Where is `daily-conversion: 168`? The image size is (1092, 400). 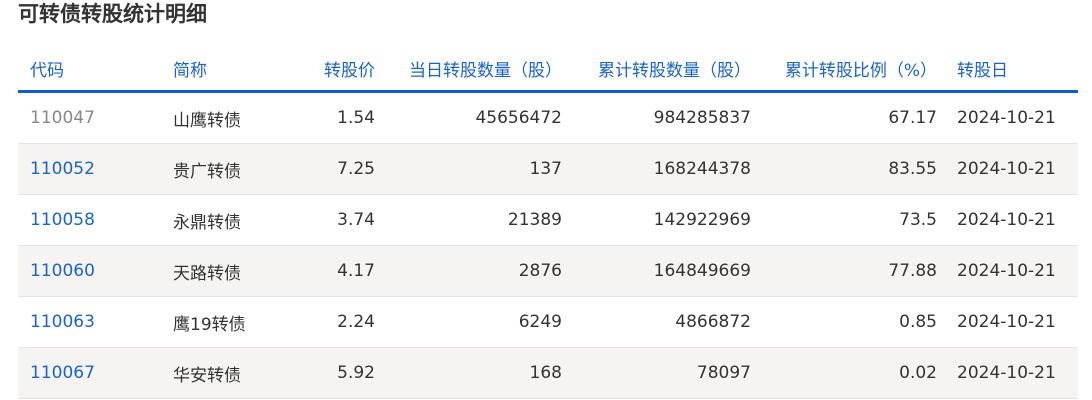
daily-conversion: 168 is located at coordinates (468, 373).